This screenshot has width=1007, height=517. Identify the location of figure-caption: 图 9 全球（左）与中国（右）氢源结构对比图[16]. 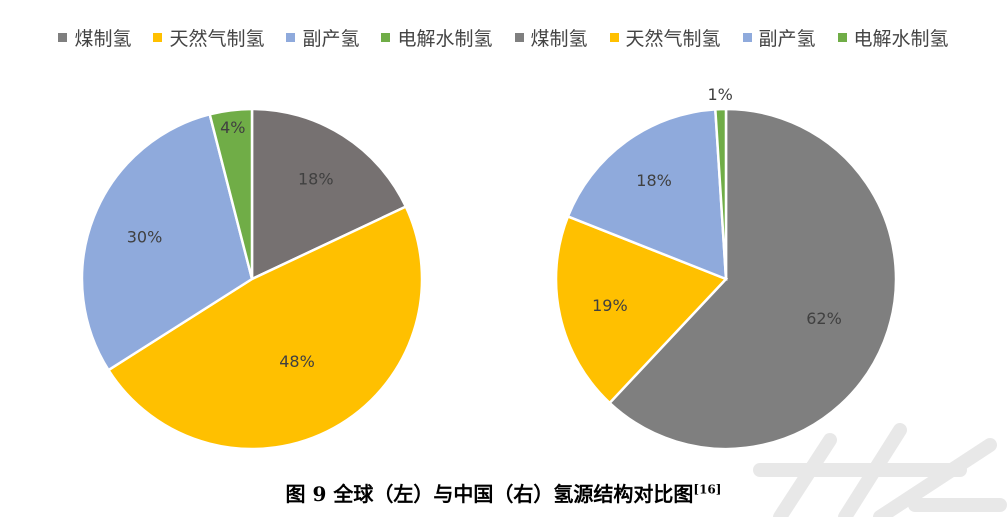
(503, 492).